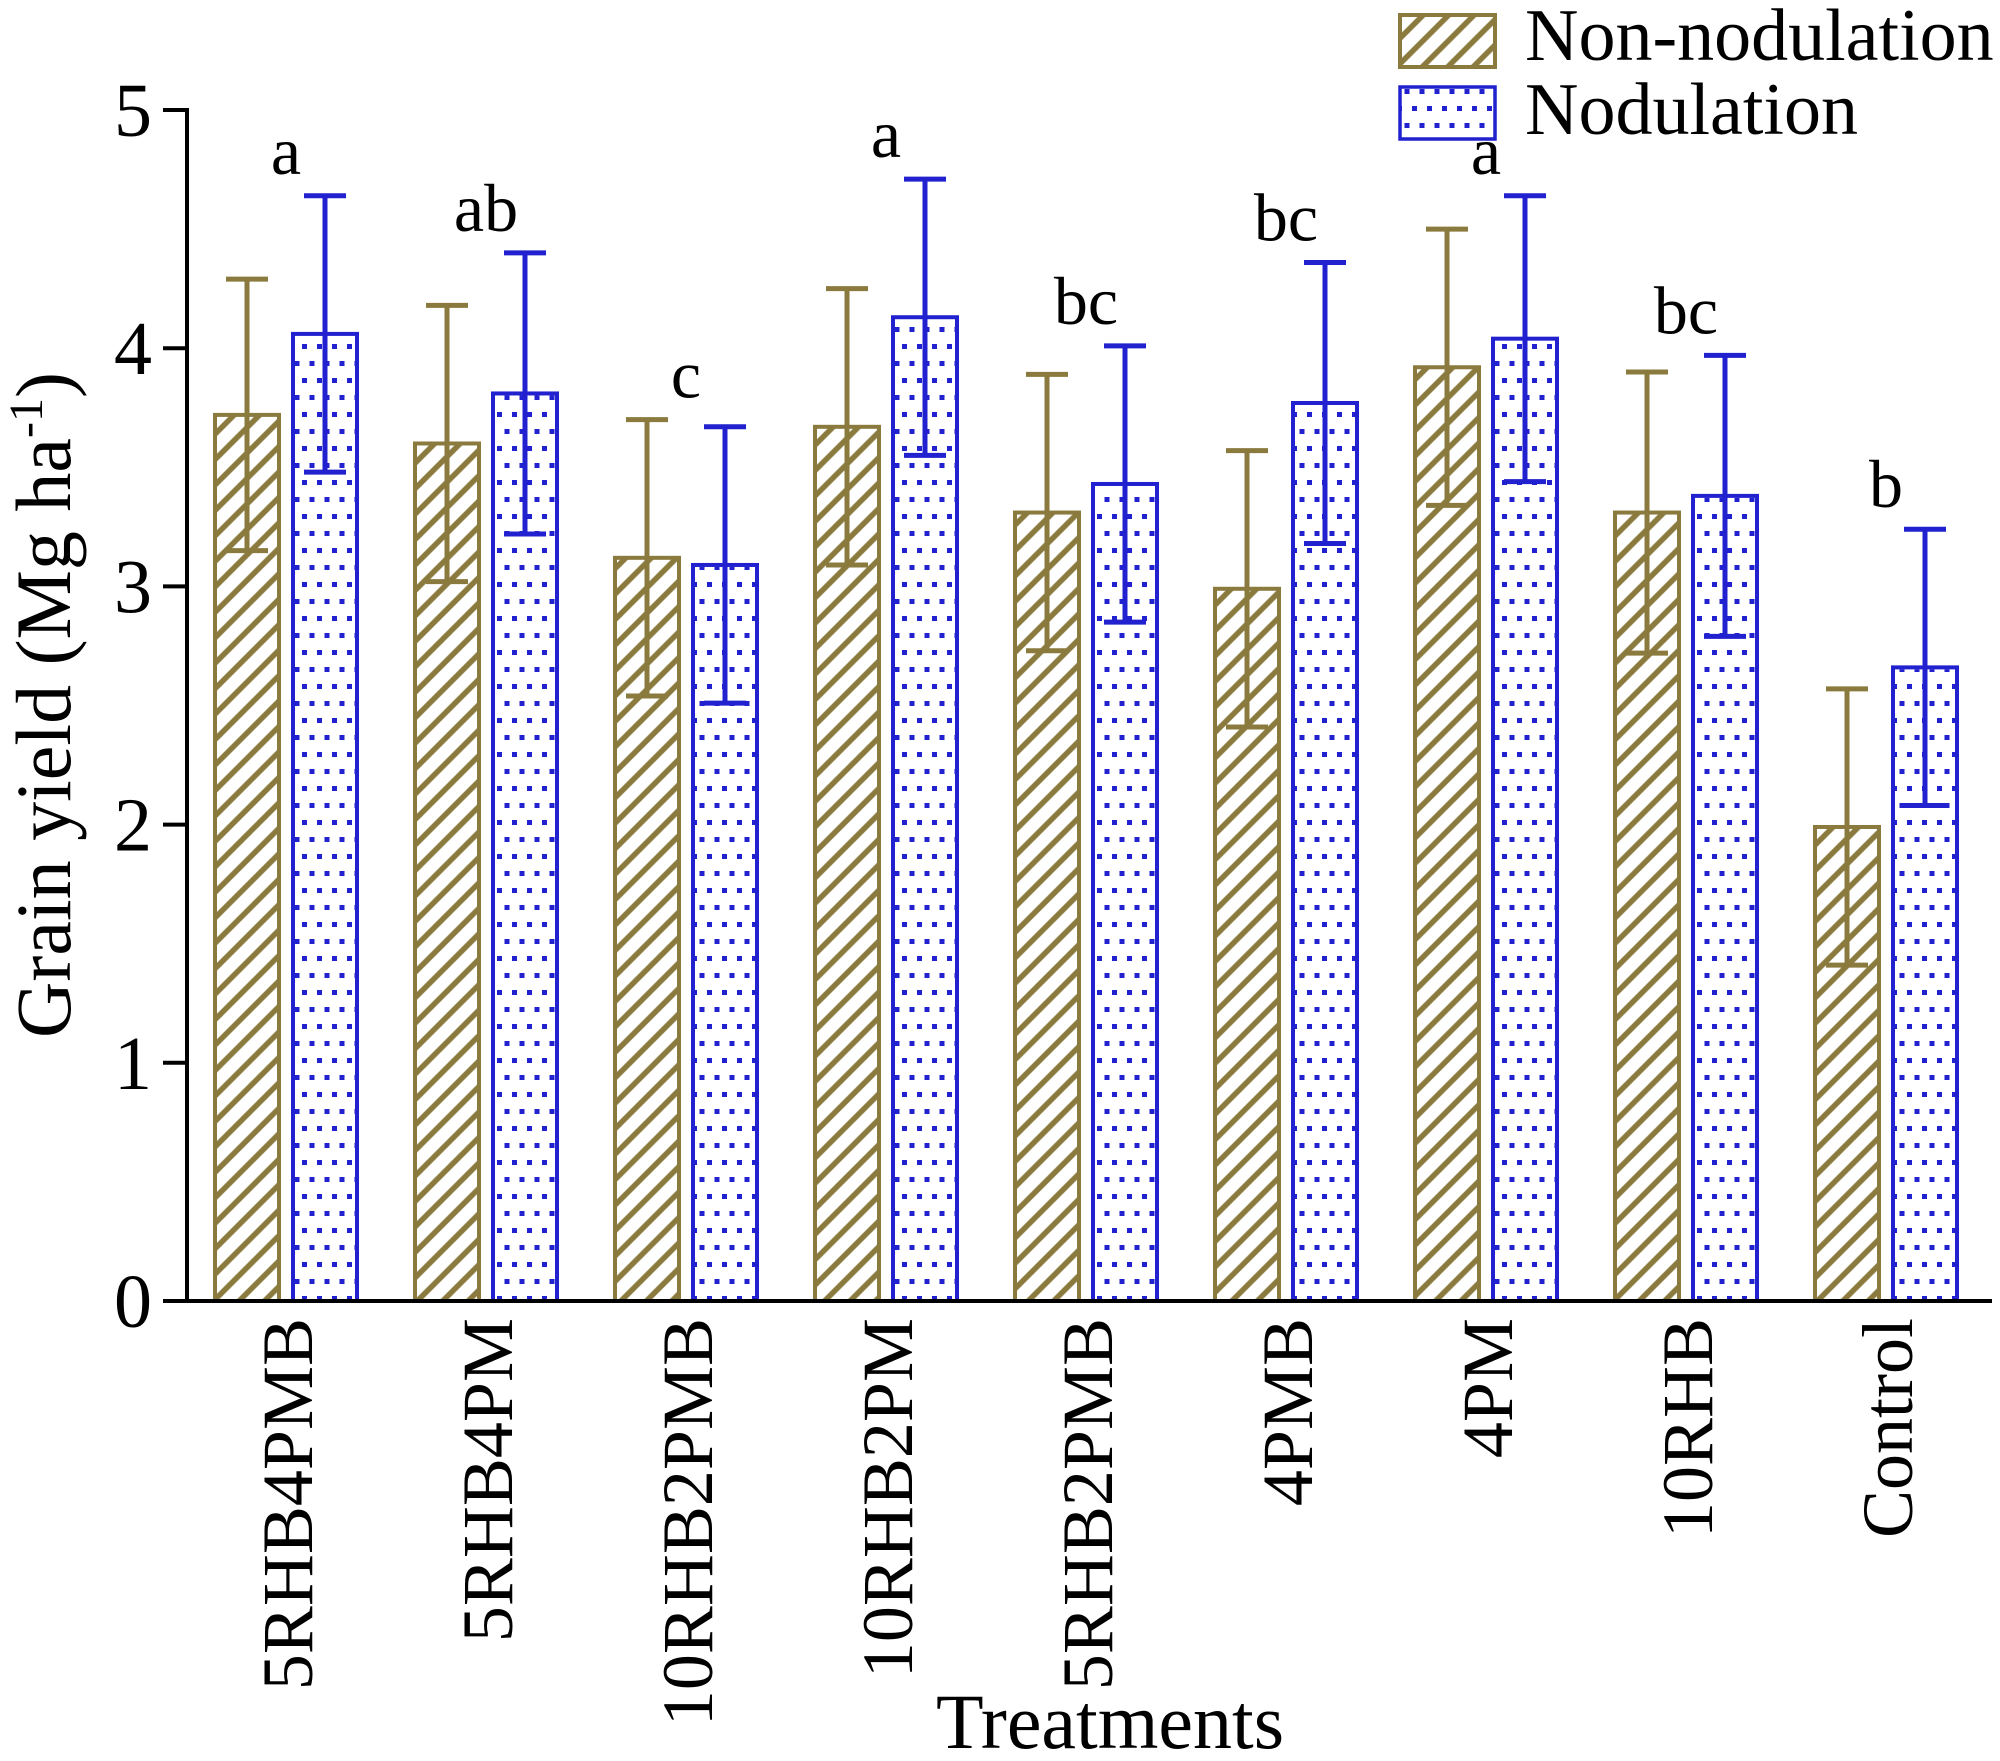 This screenshot has width=2000, height=1761. I want to click on bar-non-nodulation-4PM, so click(1447, 834).